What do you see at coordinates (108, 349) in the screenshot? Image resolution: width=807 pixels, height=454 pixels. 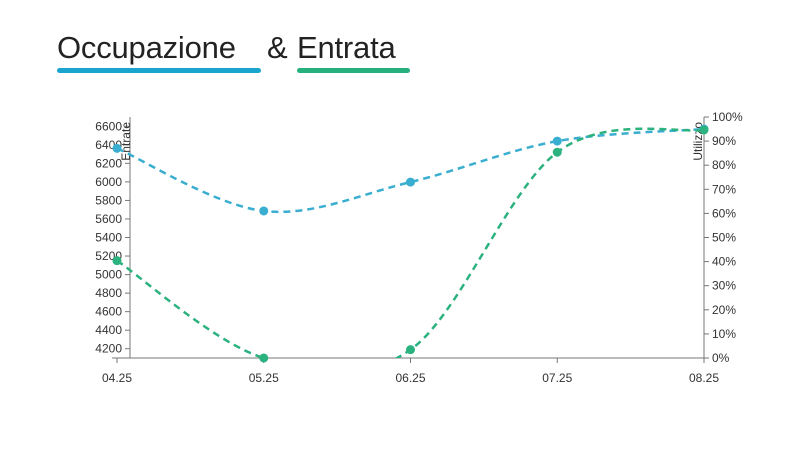 I see `y-left-tick-label: 4200` at bounding box center [108, 349].